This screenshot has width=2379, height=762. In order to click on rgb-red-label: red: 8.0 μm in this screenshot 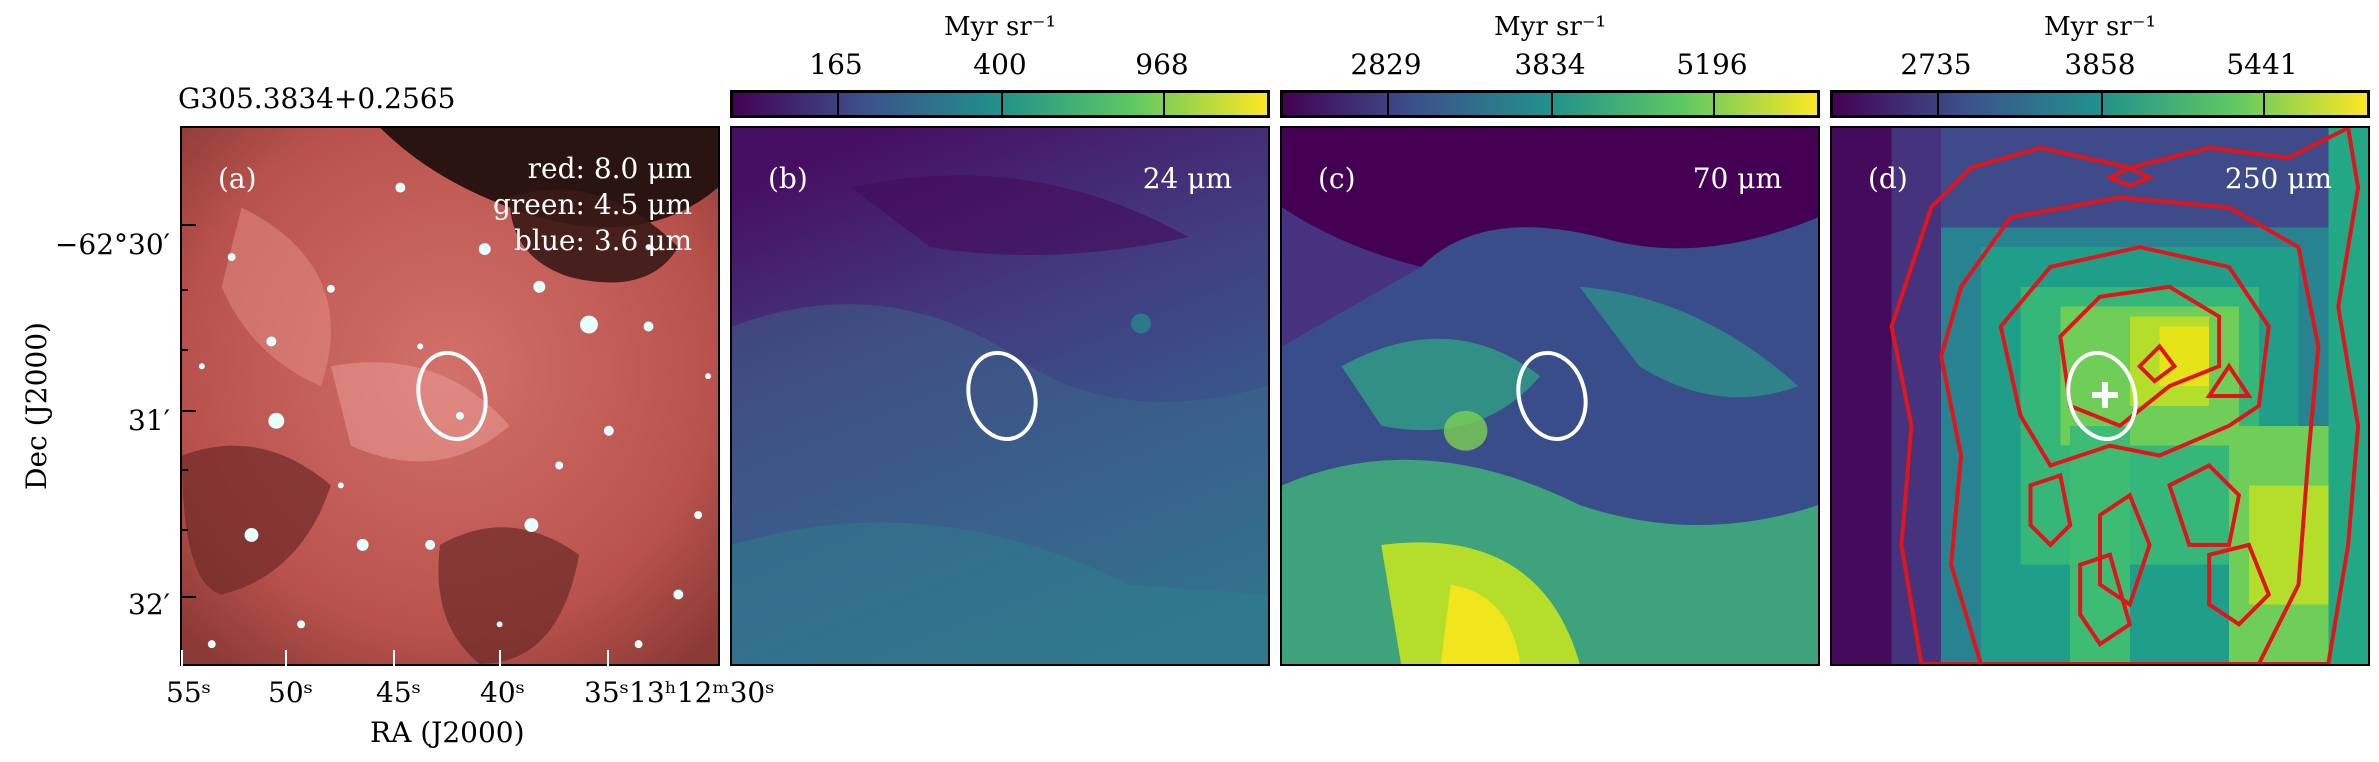, I will do `click(609, 168)`.